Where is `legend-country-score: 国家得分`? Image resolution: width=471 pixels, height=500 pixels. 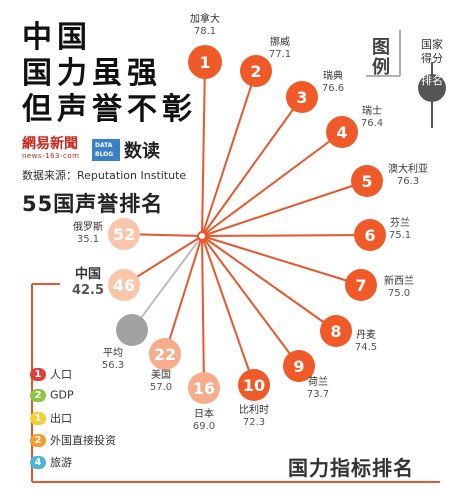 legend-country-score: 国家得分 is located at coordinates (432, 51).